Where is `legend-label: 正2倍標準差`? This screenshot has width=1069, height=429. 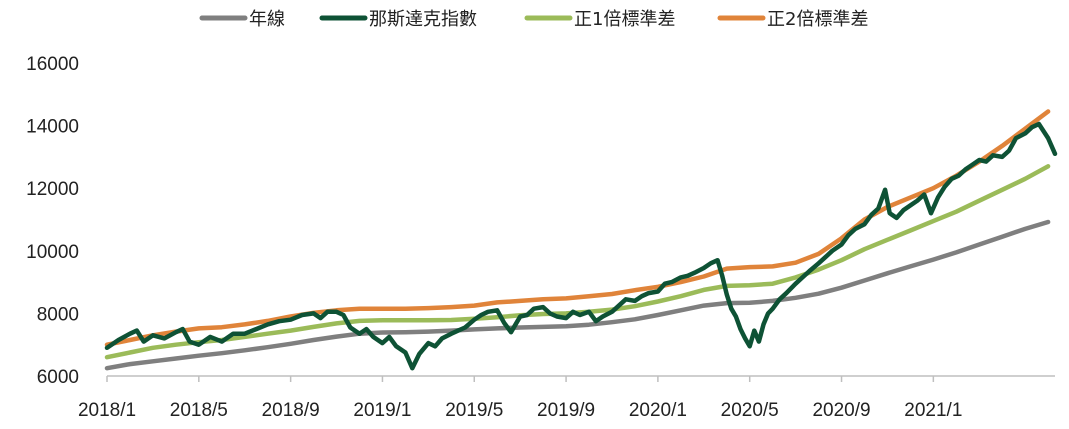
legend-label: 正2倍標準差 is located at coordinates (817, 19).